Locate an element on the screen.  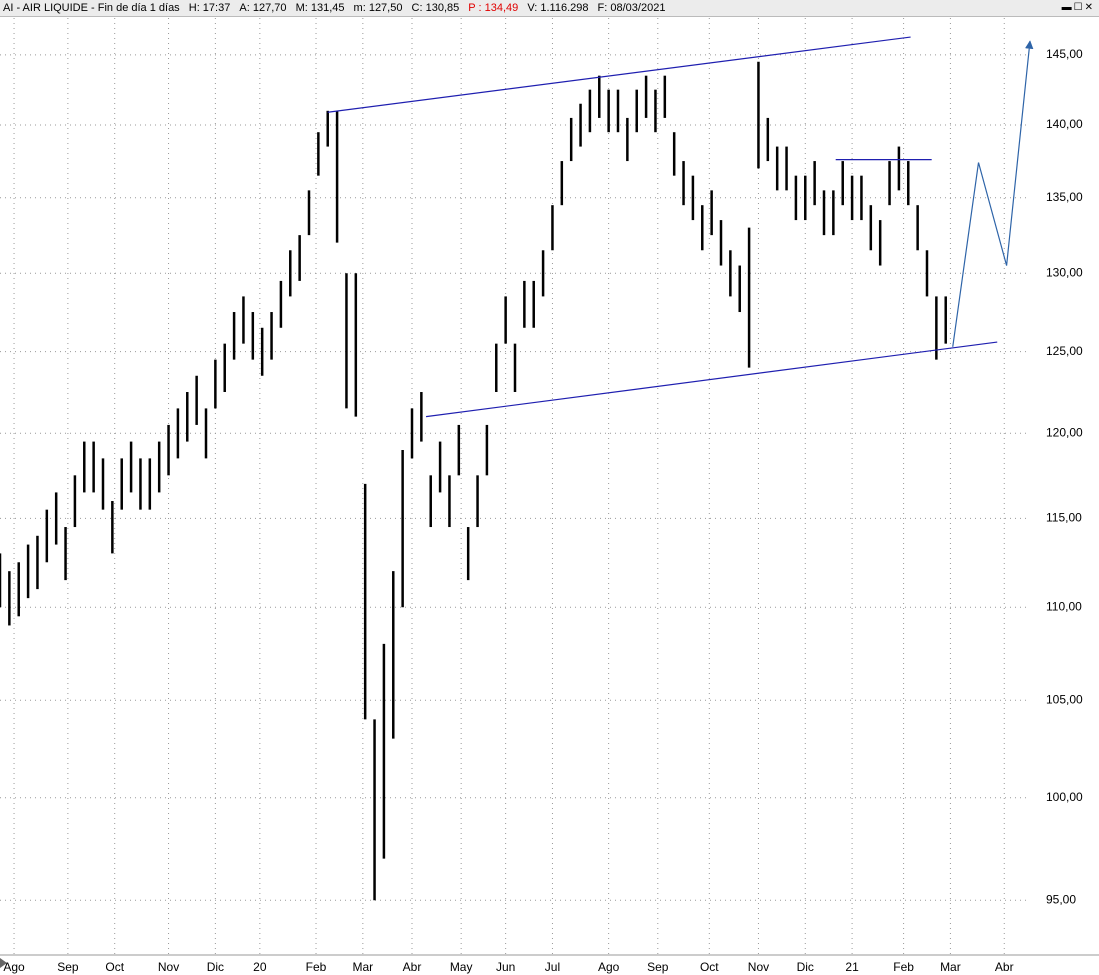
y-tick-label: 115,00 is located at coordinates (1064, 518).